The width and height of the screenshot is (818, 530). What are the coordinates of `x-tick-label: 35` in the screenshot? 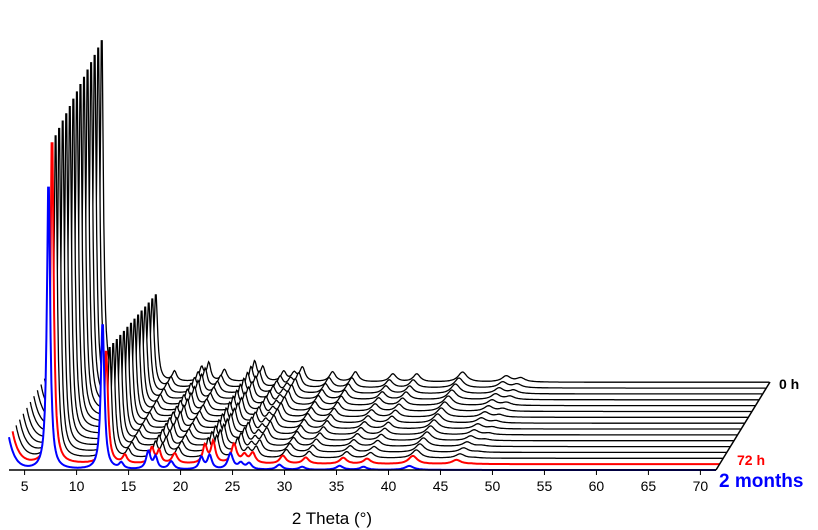 It's located at (337, 486).